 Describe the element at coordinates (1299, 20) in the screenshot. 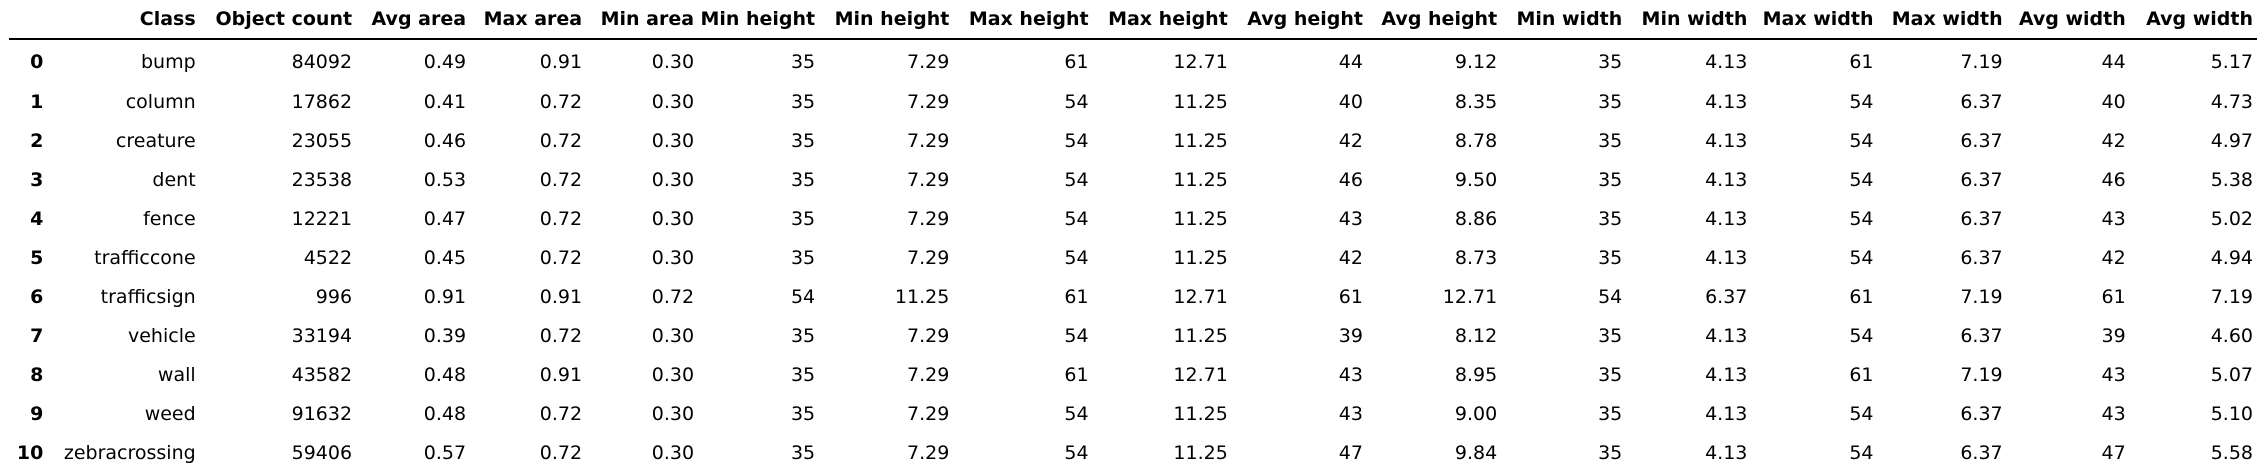

I see `header-cell-avg-height-px: Avg height` at that location.